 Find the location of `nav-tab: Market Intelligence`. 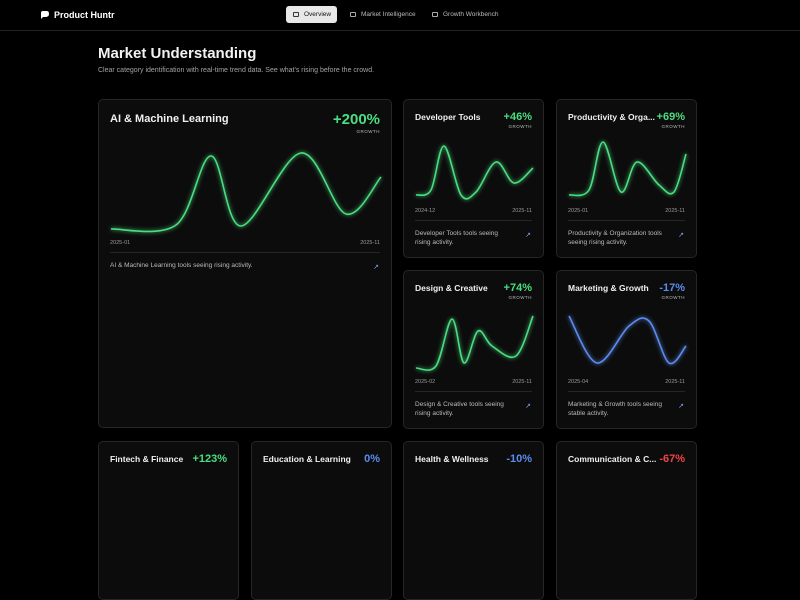

nav-tab: Market Intelligence is located at coordinates (382, 14).